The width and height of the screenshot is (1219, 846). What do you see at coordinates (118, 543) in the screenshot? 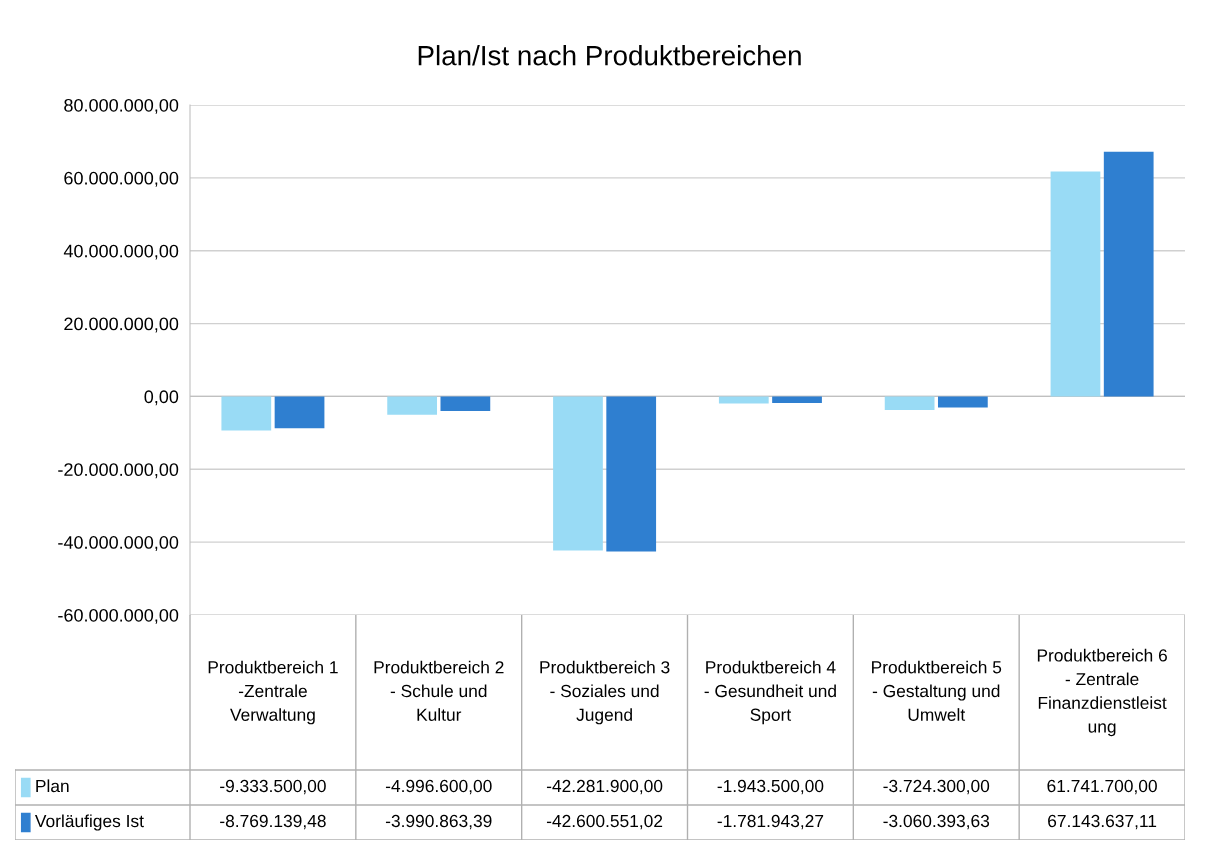
I see `y-tick-label: -40.000.000,00` at bounding box center [118, 543].